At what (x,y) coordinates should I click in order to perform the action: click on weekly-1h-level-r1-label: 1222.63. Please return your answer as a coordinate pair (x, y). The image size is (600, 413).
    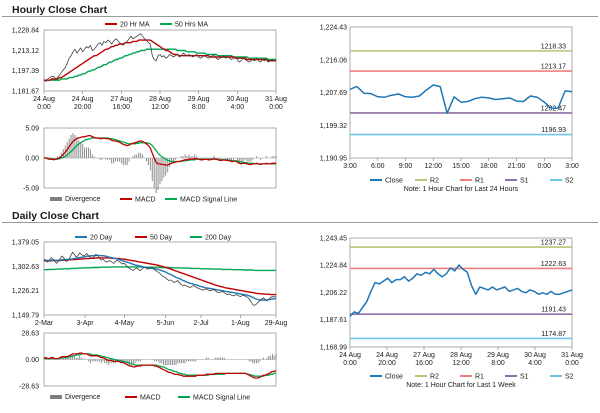
    Looking at the image, I should click on (553, 264).